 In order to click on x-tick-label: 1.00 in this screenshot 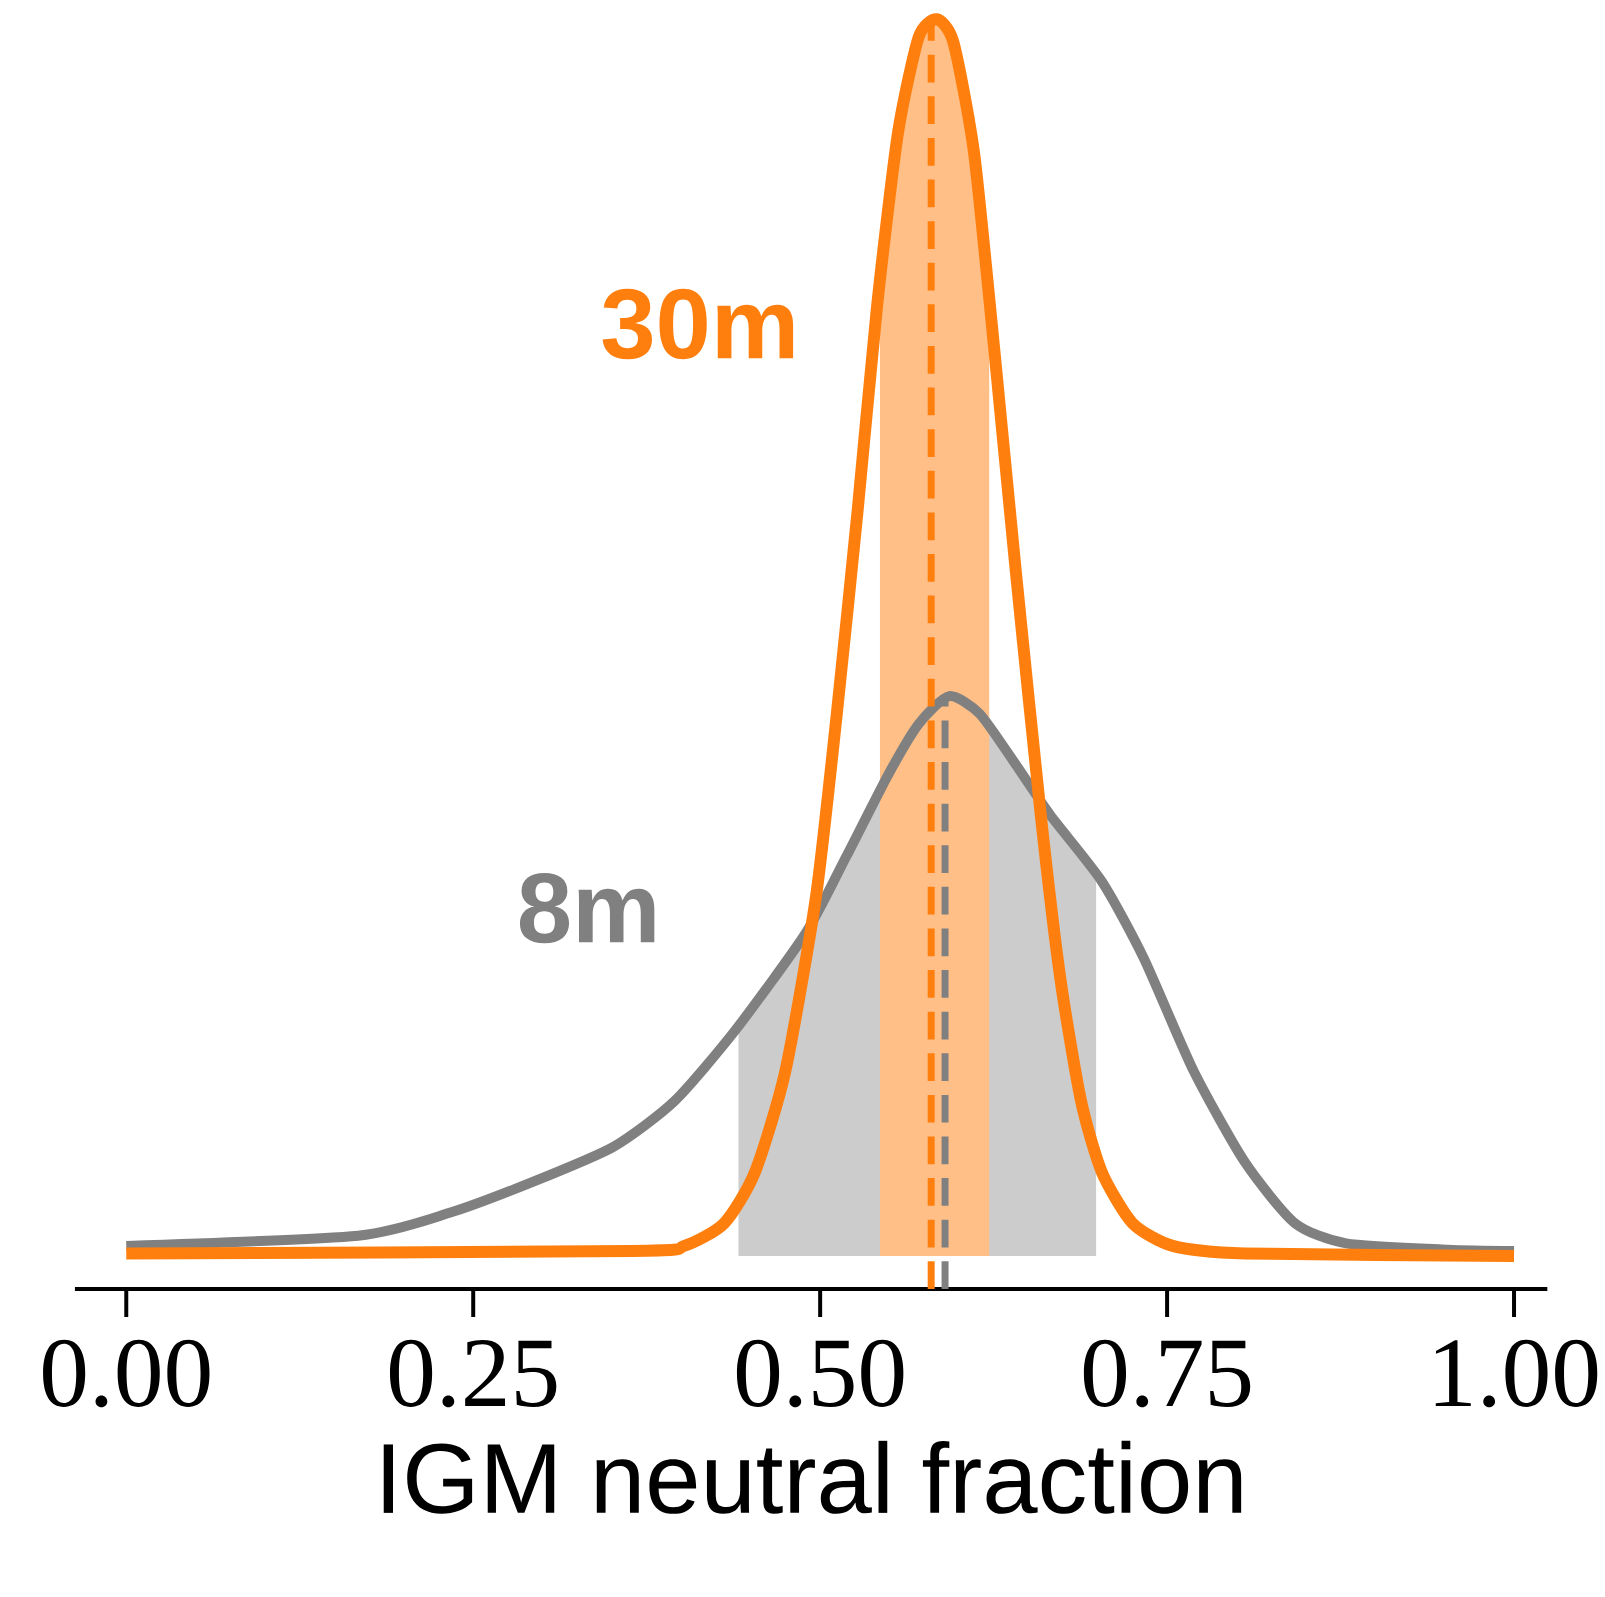, I will do `click(1516, 1373)`.